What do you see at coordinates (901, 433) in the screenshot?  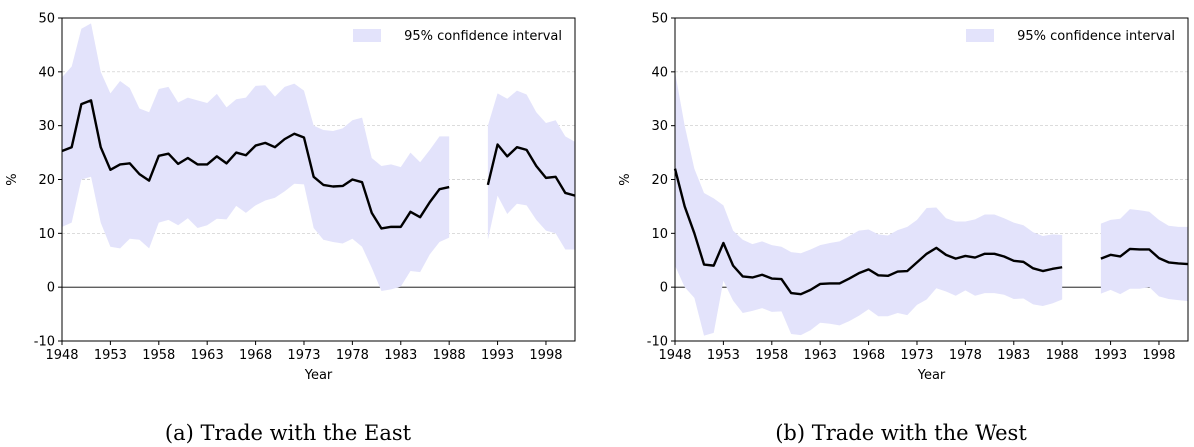 I see `figure-caption: (b) Trade with the West` at bounding box center [901, 433].